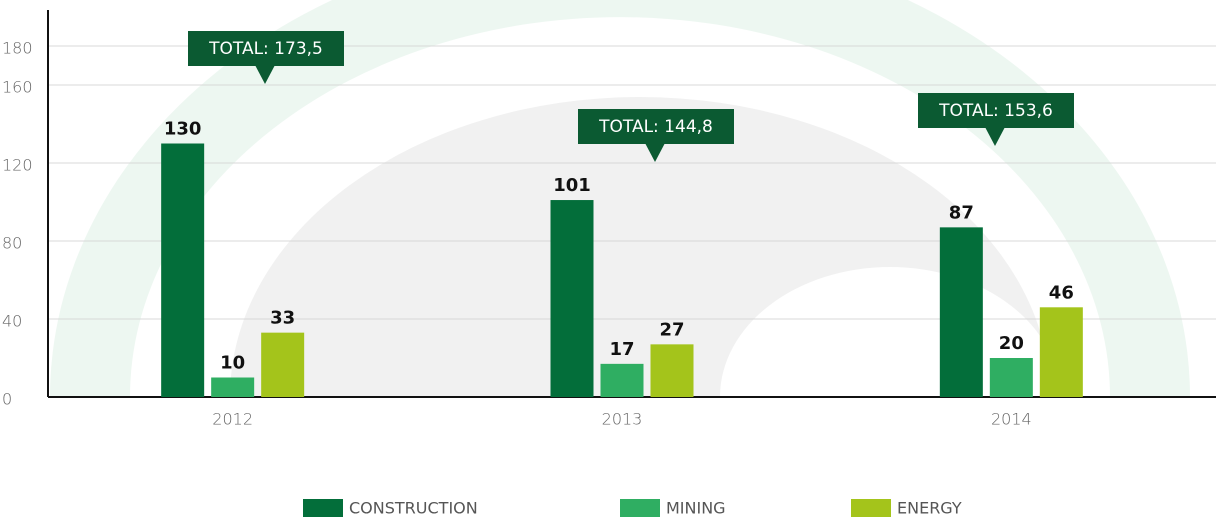 This screenshot has height=517, width=1216. What do you see at coordinates (183, 129) in the screenshot?
I see `value-label: 130` at bounding box center [183, 129].